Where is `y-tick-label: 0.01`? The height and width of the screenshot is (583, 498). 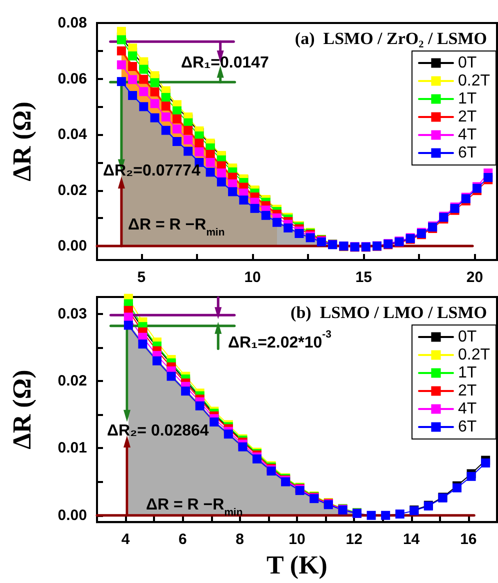
y-tick-label: 0.01 is located at coordinates (72, 448).